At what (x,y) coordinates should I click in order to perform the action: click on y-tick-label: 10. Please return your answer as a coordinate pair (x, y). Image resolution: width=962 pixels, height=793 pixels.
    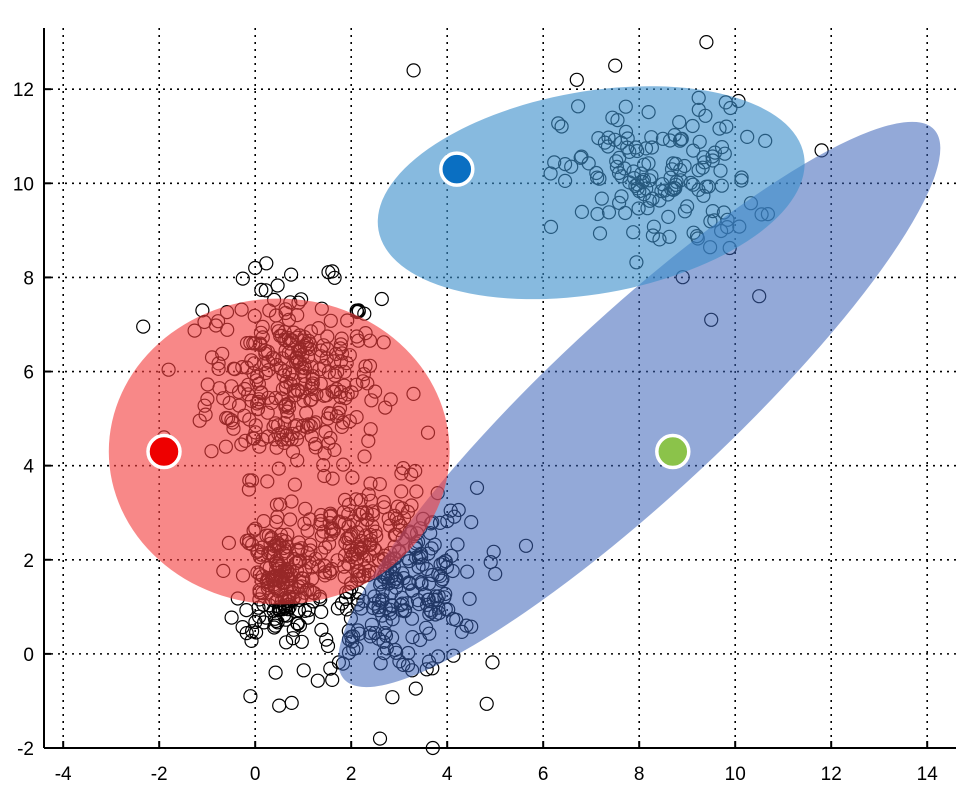
    Looking at the image, I should click on (23, 184).